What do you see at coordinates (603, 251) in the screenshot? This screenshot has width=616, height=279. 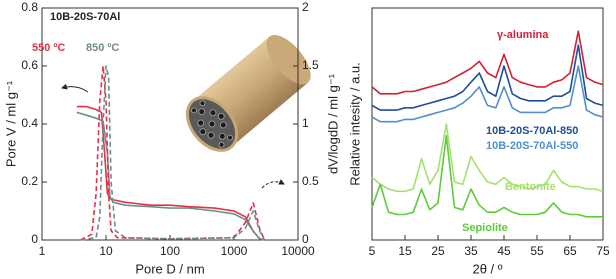 I see `x-tick-label: 75` at bounding box center [603, 251].